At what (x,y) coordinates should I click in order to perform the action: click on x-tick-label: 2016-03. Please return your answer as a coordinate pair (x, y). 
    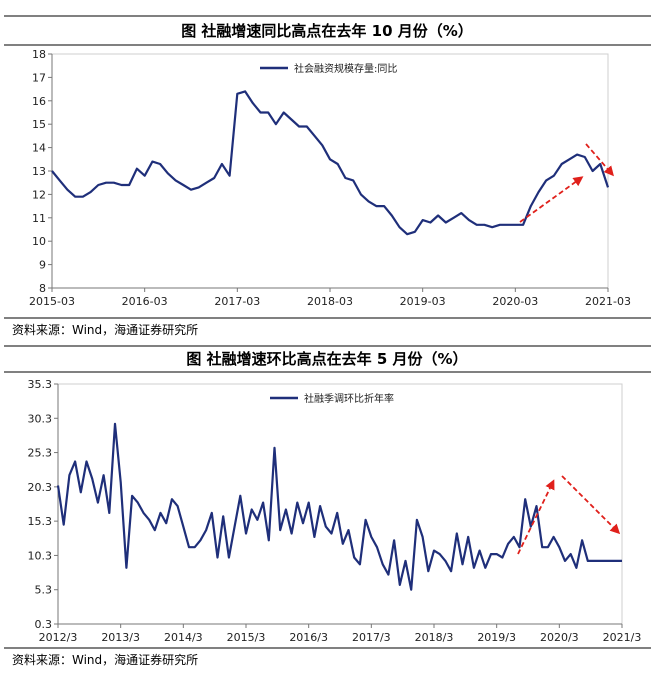
    Looking at the image, I should click on (145, 301).